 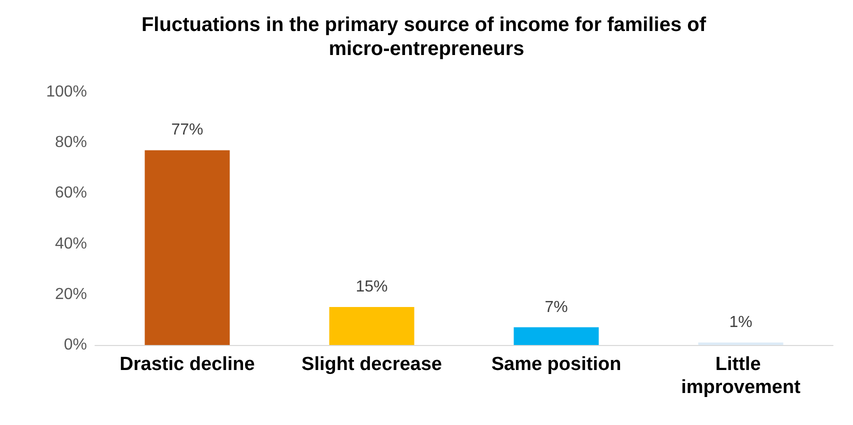 What do you see at coordinates (741, 376) in the screenshot?
I see `x-tick-label: Little improvement` at bounding box center [741, 376].